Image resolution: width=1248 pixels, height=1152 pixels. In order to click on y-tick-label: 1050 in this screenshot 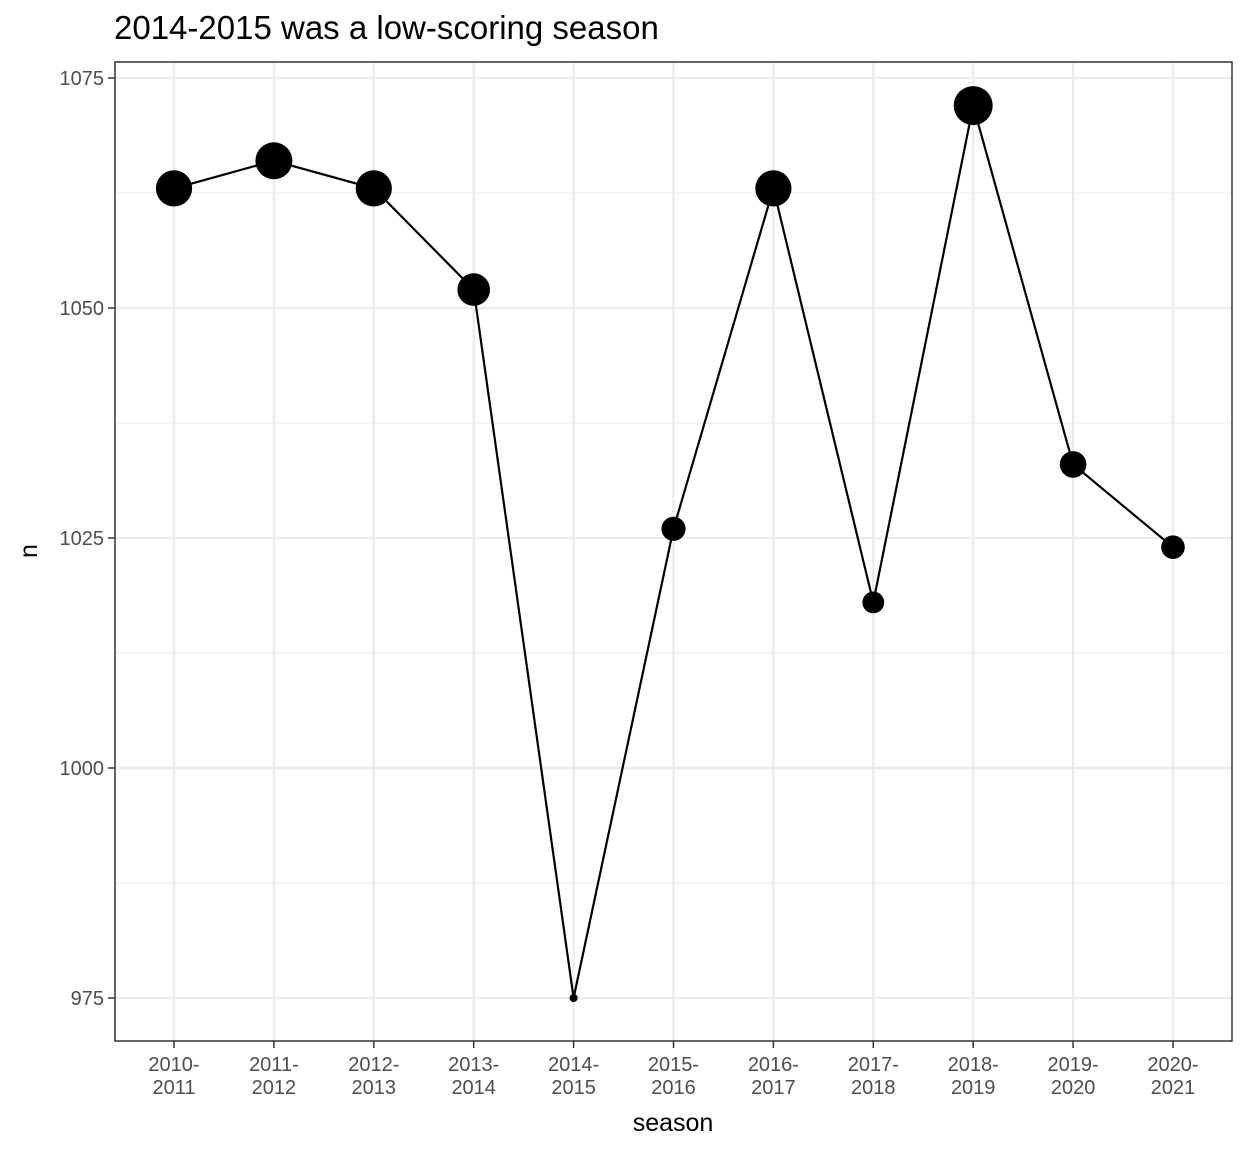, I will do `click(82, 309)`.